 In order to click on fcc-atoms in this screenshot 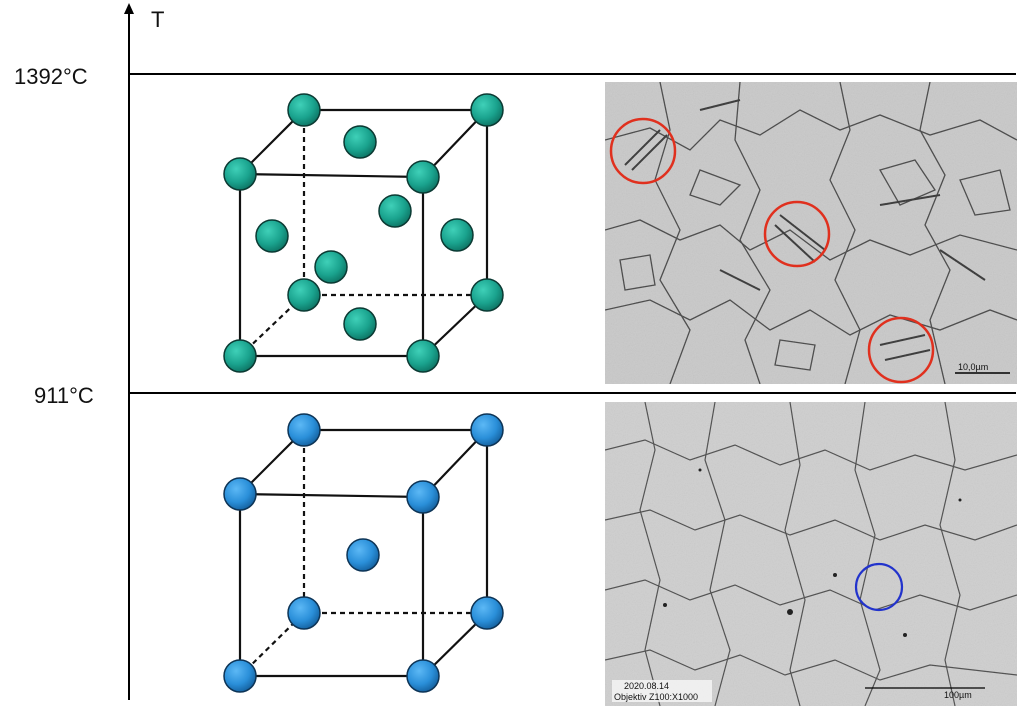, I will do `click(363, 233)`.